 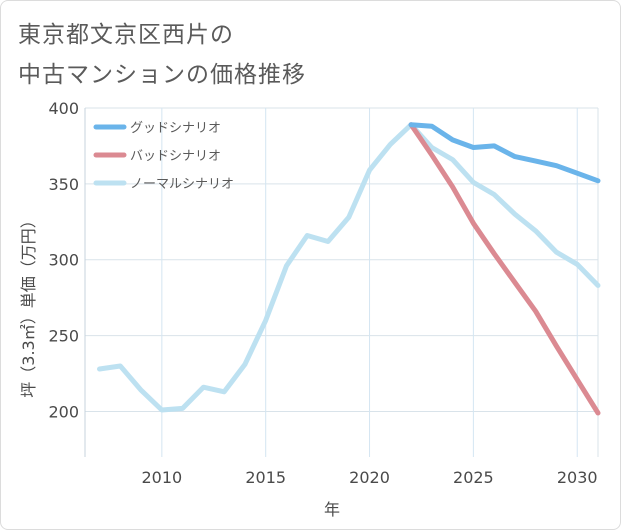 What do you see at coordinates (63, 411) in the screenshot?
I see `y-tick-label: 200` at bounding box center [63, 411].